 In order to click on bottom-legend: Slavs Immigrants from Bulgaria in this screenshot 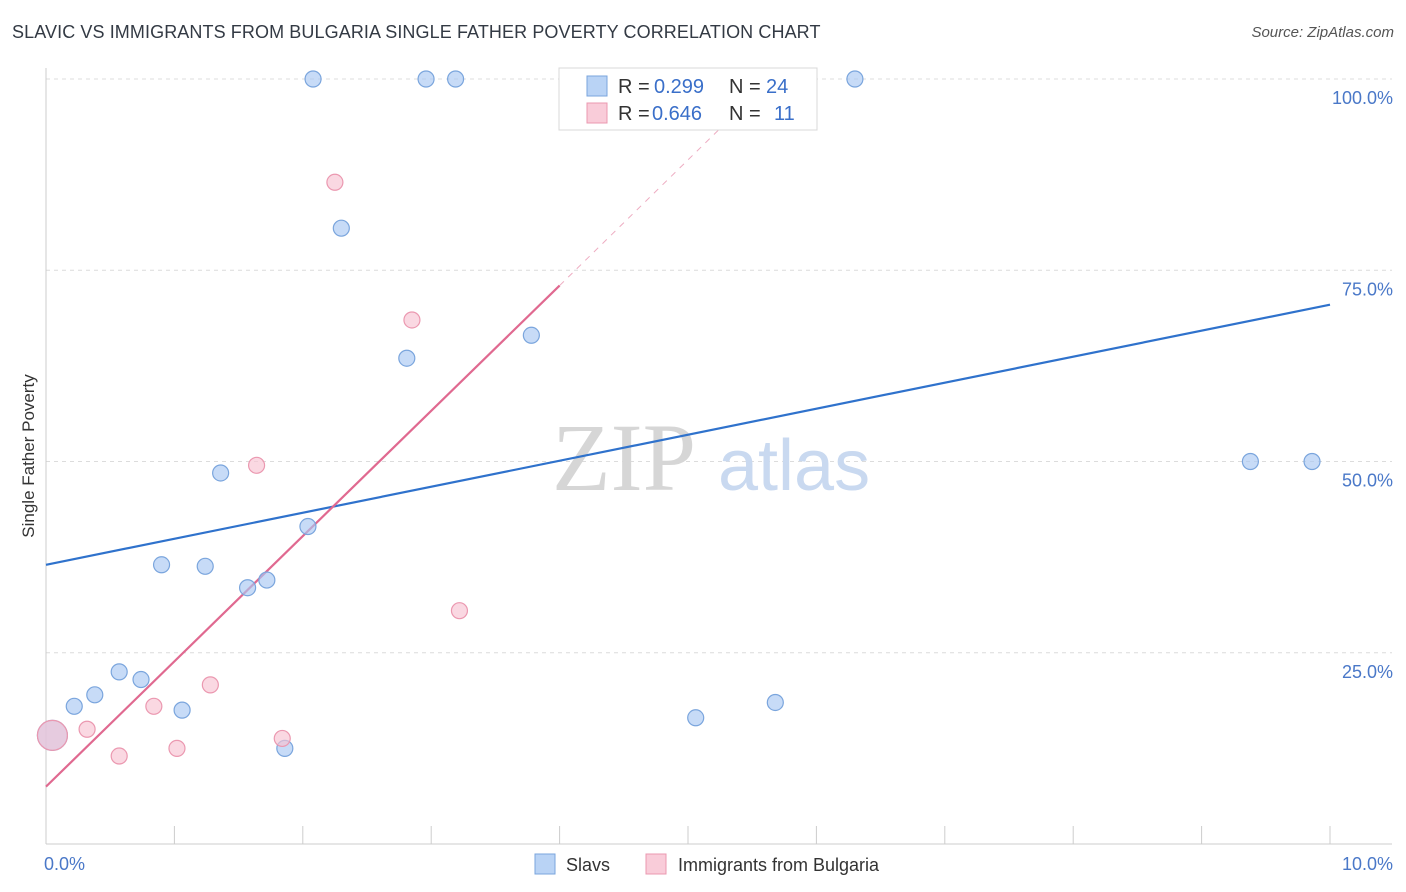, I will do `click(707, 864)`.